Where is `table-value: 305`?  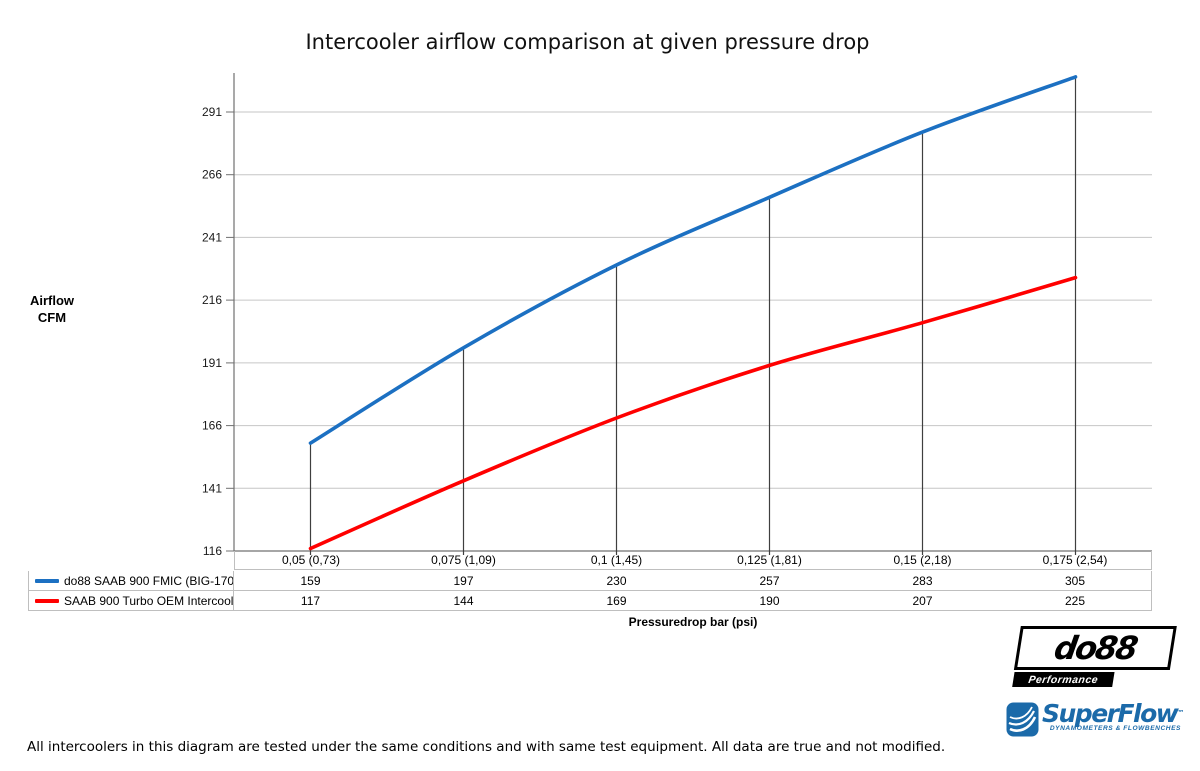
table-value: 305 is located at coordinates (1075, 581).